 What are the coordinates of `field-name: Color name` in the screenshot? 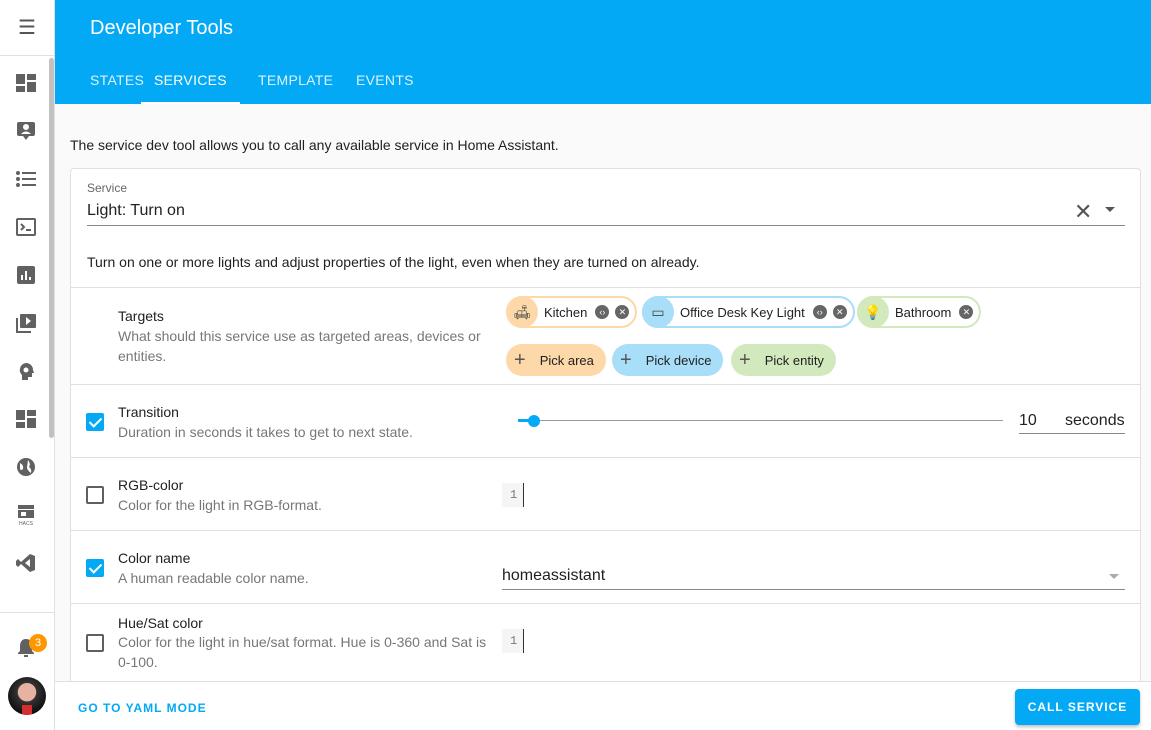 It's located at (154, 558).